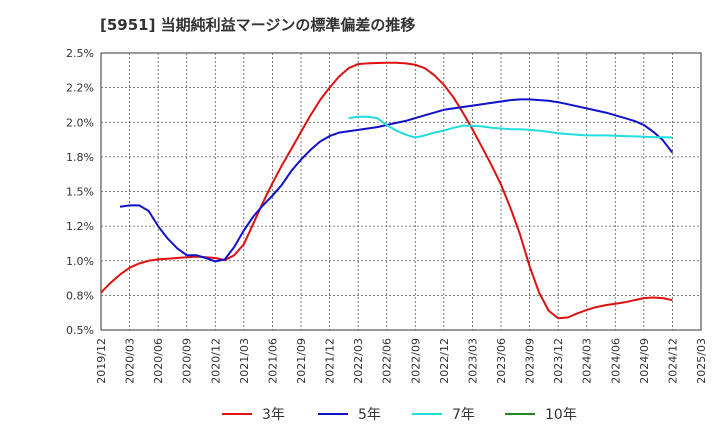  I want to click on x-tick-label: 2020/06, so click(158, 361).